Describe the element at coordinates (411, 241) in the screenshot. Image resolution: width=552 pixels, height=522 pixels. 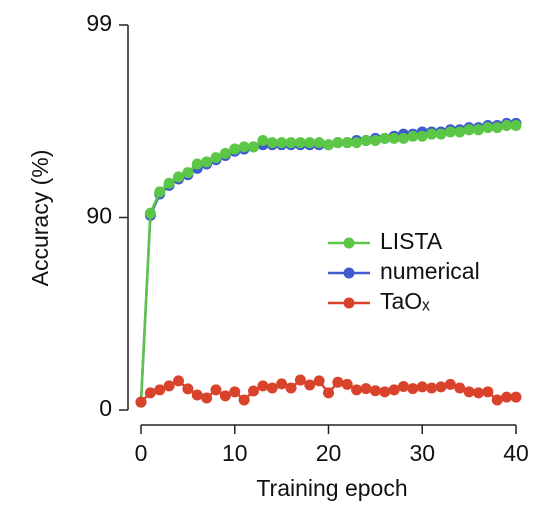
I see `legend-label: LISTA` at that location.